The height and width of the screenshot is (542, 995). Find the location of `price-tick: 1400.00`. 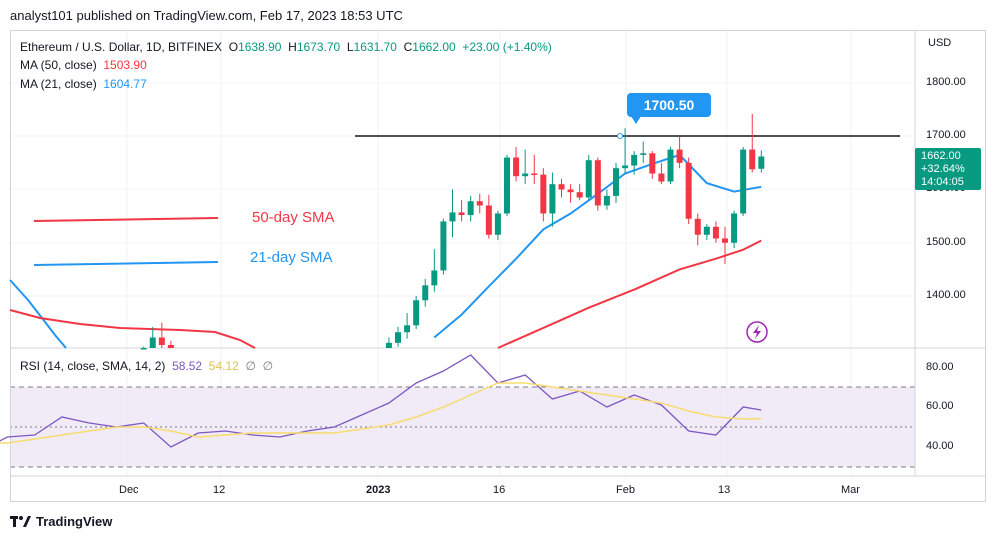

price-tick: 1400.00 is located at coordinates (946, 295).